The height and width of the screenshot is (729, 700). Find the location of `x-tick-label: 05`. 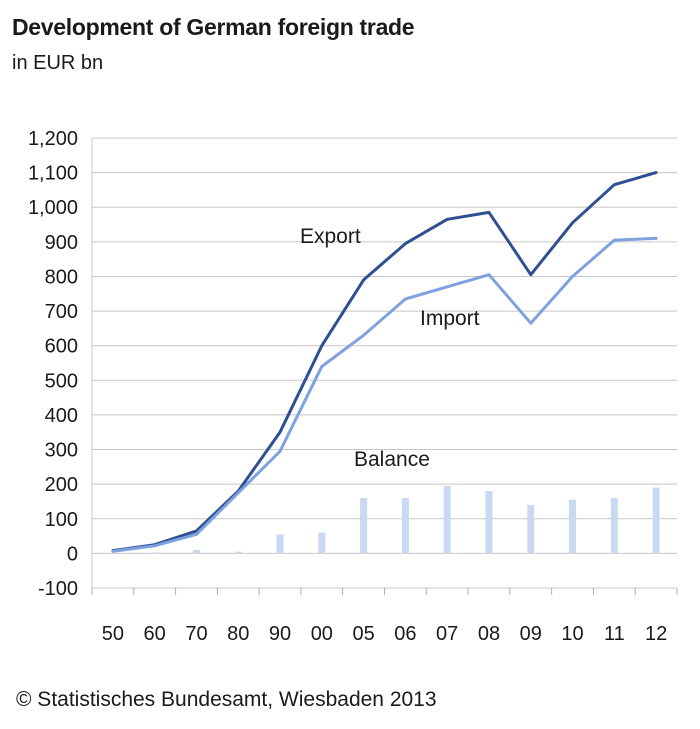

x-tick-label: 05 is located at coordinates (363, 634).